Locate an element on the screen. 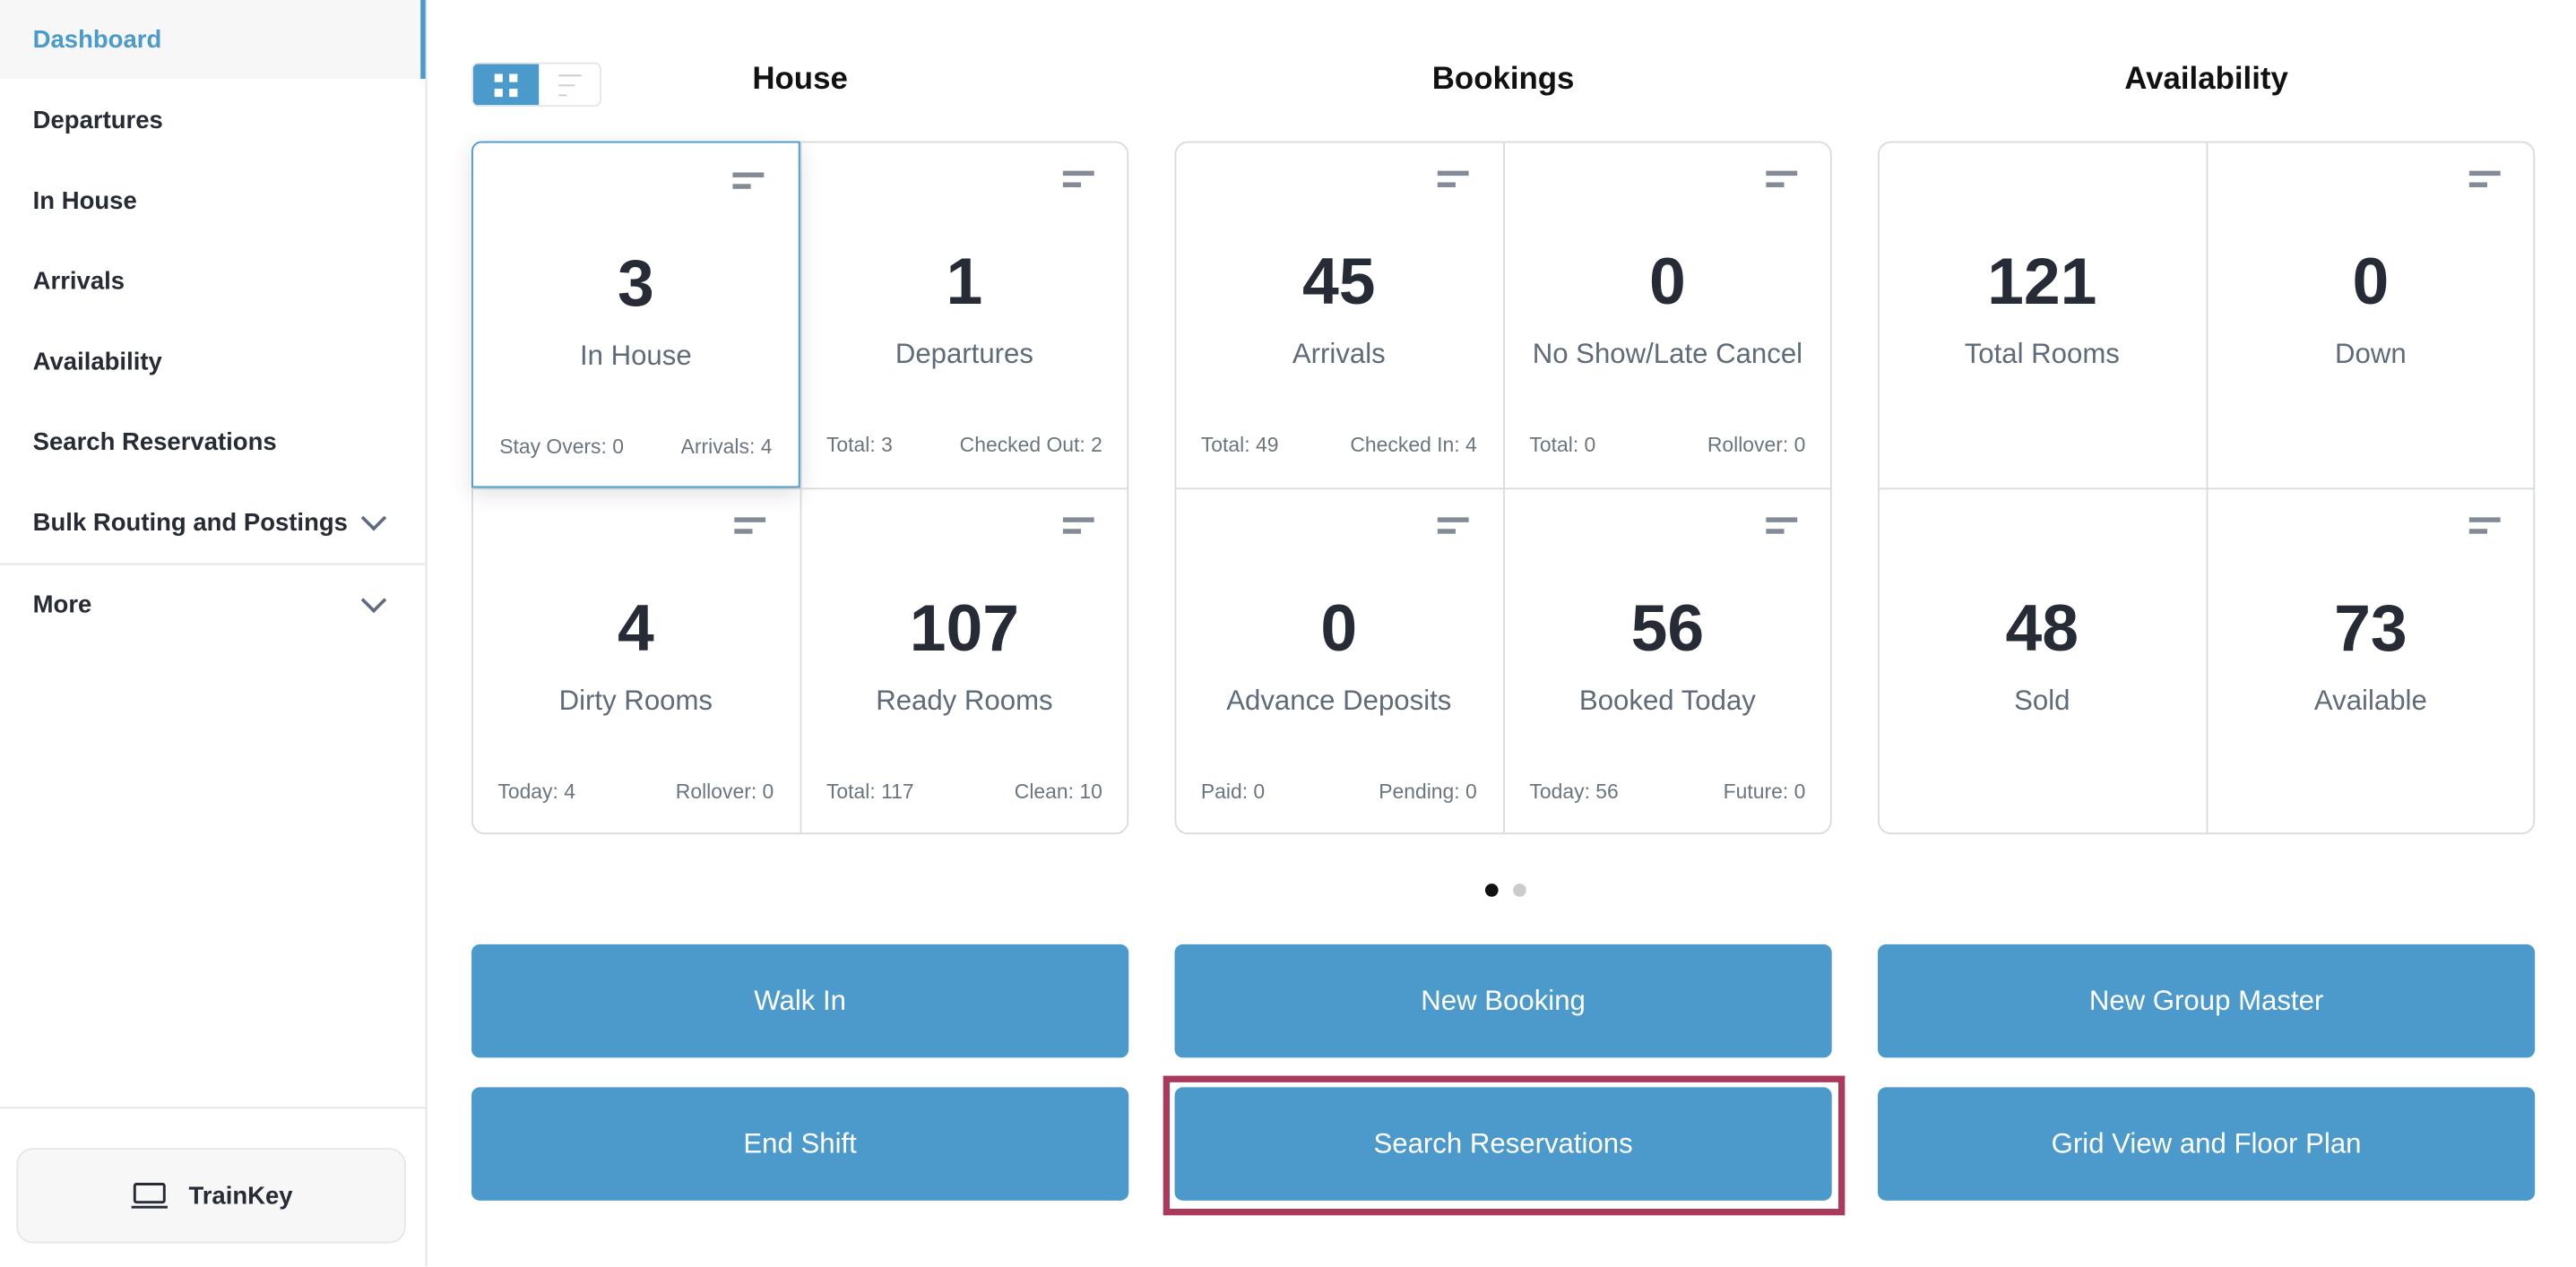 This screenshot has height=1267, width=2576. stat-footer-right: Arrivals: 4 is located at coordinates (726, 447).